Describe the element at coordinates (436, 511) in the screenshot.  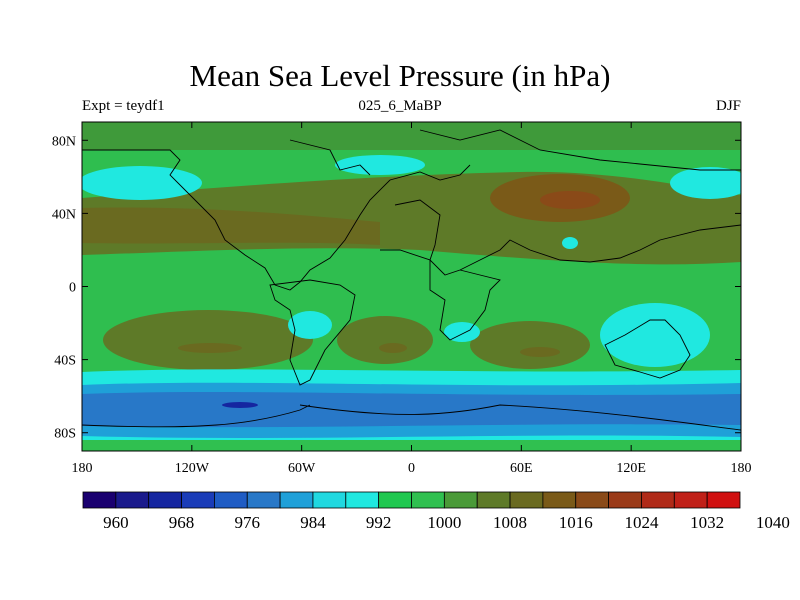
I see `colorbar: 960 968 976 984 992 1000 1008 1016 1024 1032 1040` at that location.